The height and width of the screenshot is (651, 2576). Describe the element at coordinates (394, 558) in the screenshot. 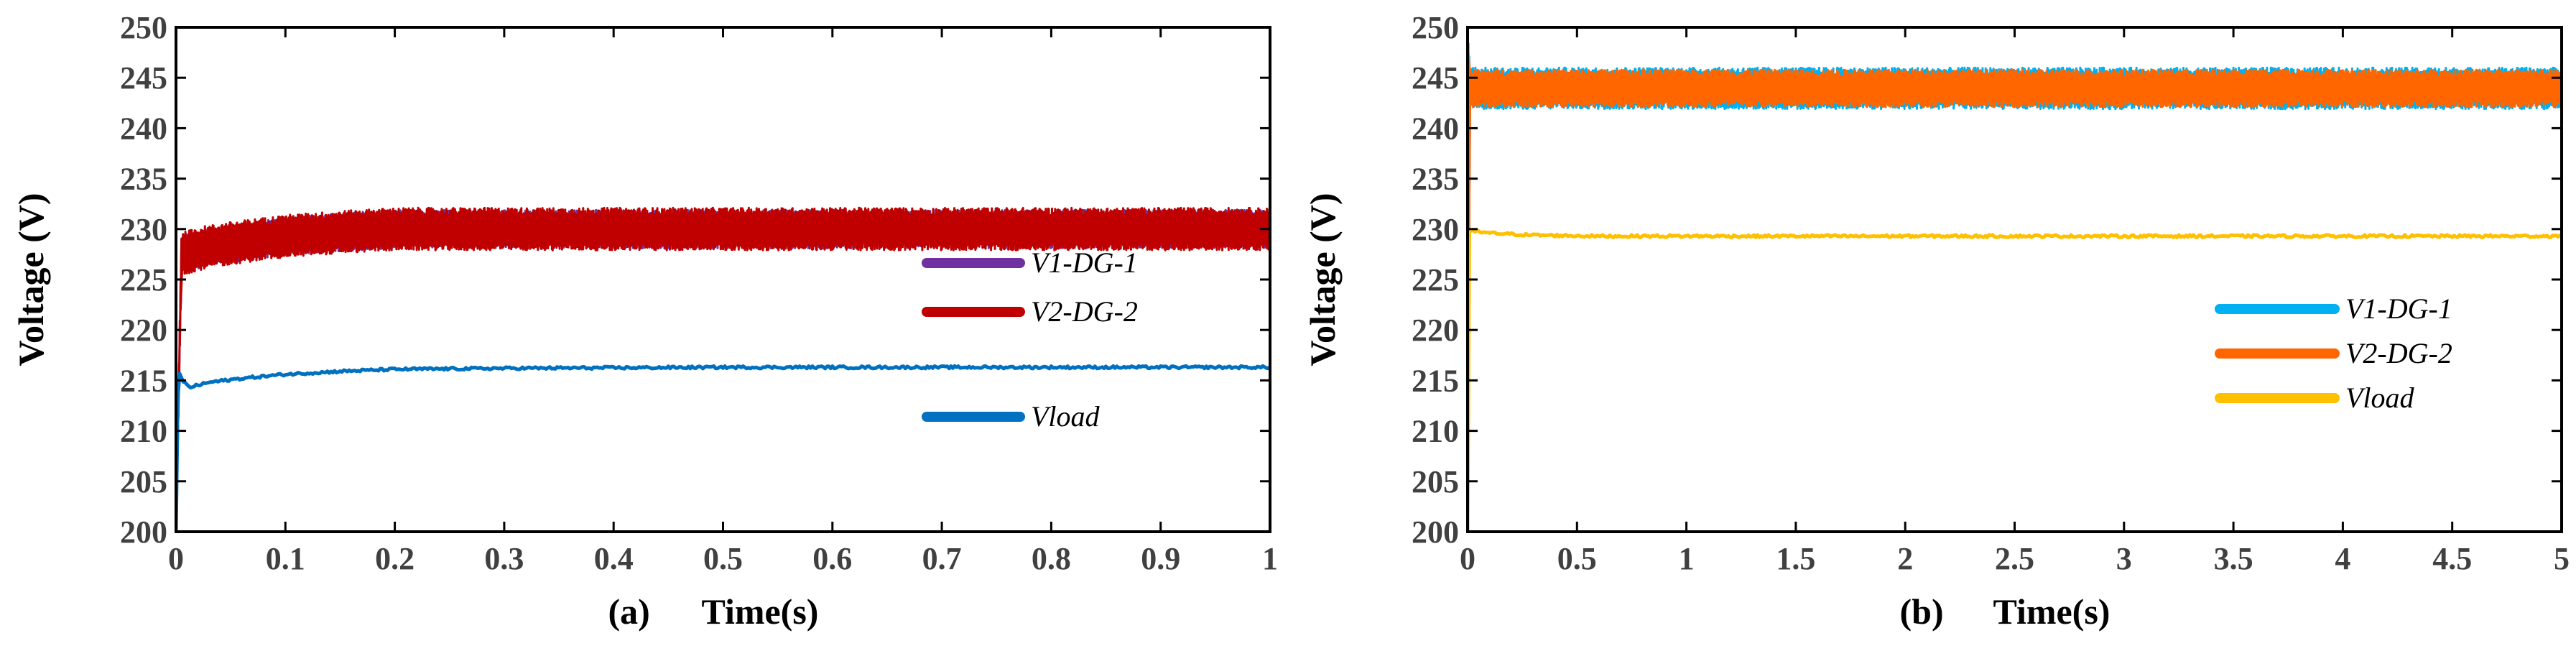

I see `x-tick-label: 0.2` at that location.